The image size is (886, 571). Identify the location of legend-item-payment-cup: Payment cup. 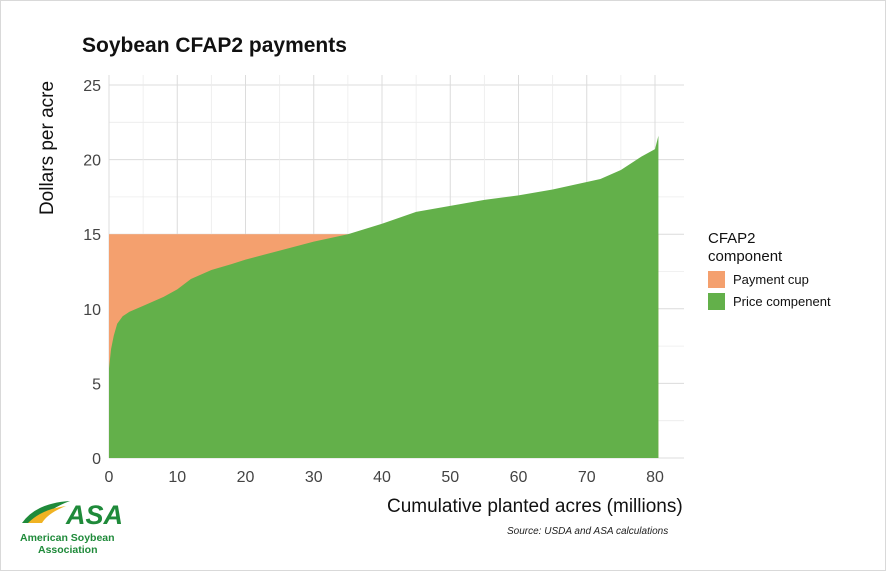
(769, 279).